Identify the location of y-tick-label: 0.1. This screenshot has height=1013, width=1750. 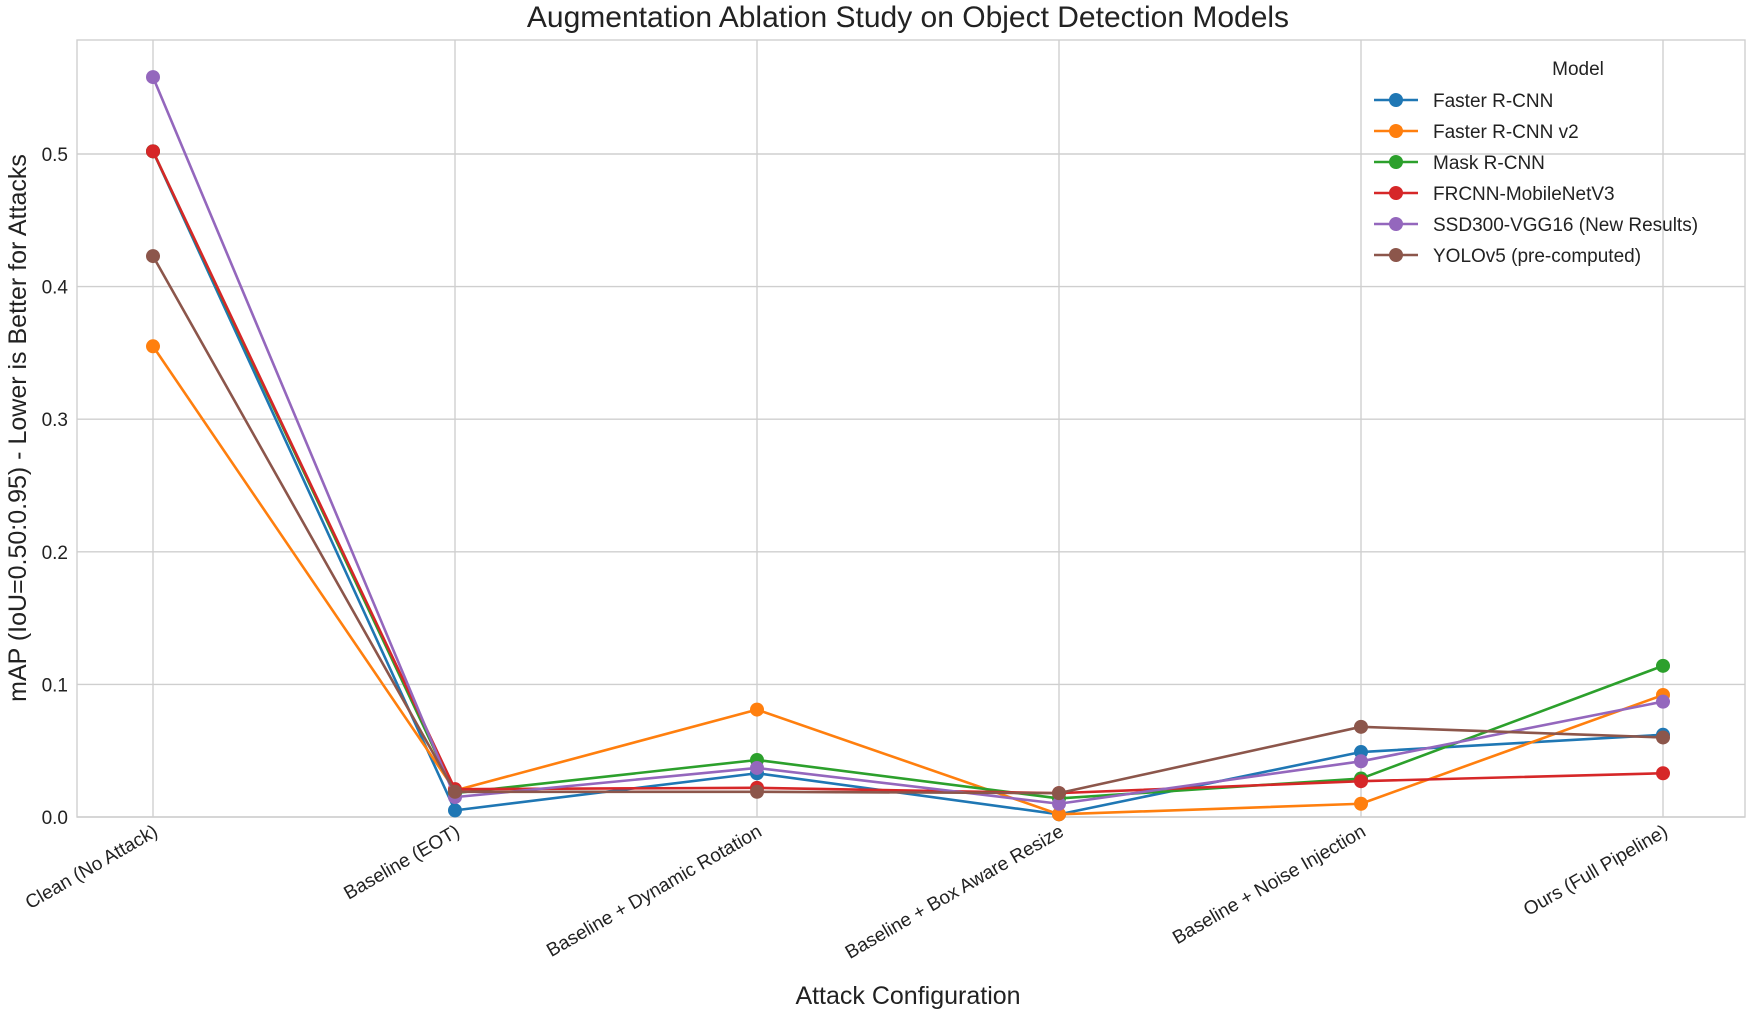
(55, 685).